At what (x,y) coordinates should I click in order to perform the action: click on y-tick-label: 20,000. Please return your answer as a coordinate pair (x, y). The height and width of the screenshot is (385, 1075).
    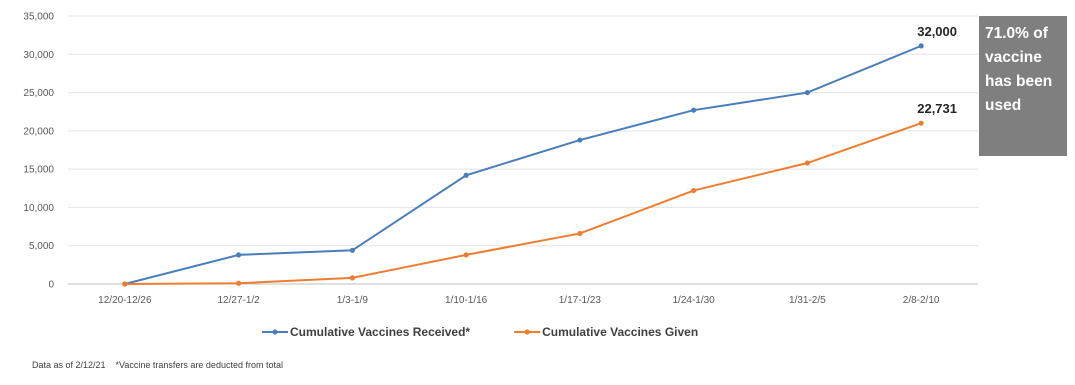
    Looking at the image, I should click on (38, 131).